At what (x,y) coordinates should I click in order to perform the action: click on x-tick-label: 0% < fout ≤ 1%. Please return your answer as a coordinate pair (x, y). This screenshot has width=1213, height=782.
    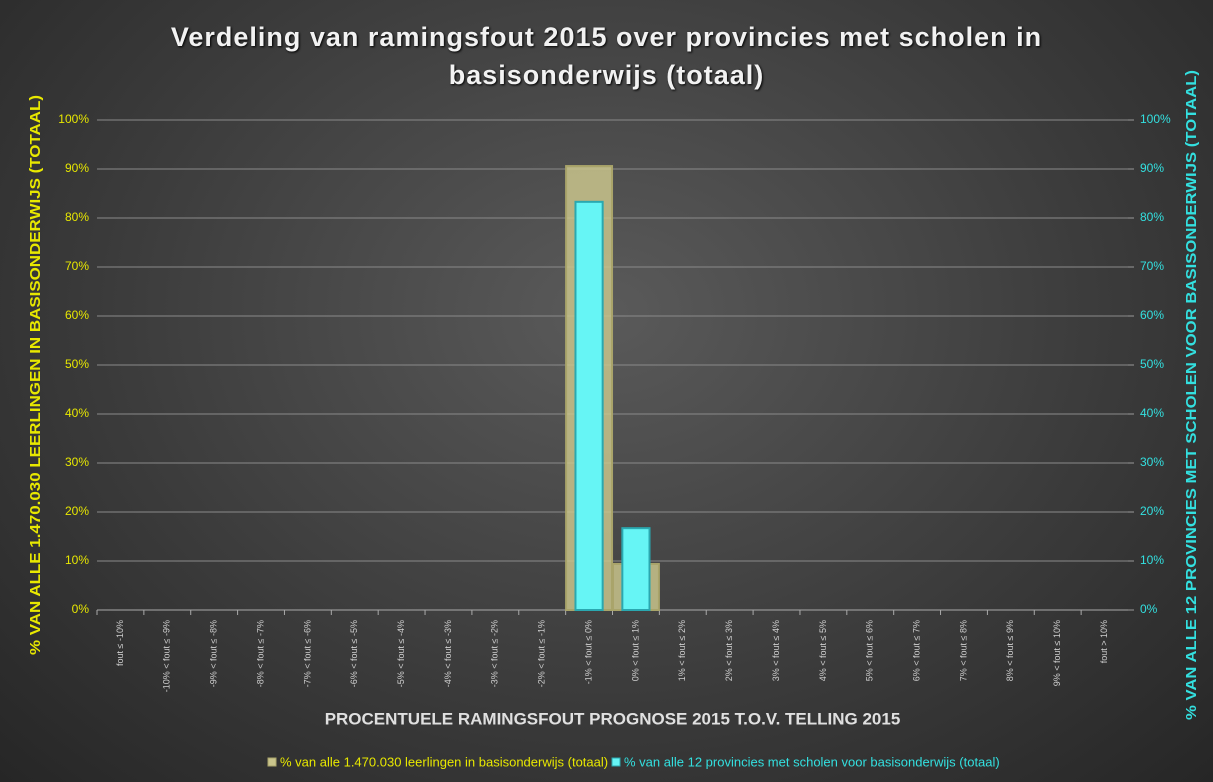
    Looking at the image, I should click on (635, 650).